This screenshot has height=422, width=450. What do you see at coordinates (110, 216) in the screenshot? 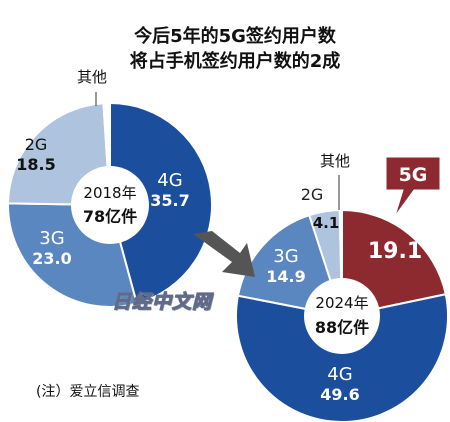
I see `pie1-center-total: 78亿件` at bounding box center [110, 216].